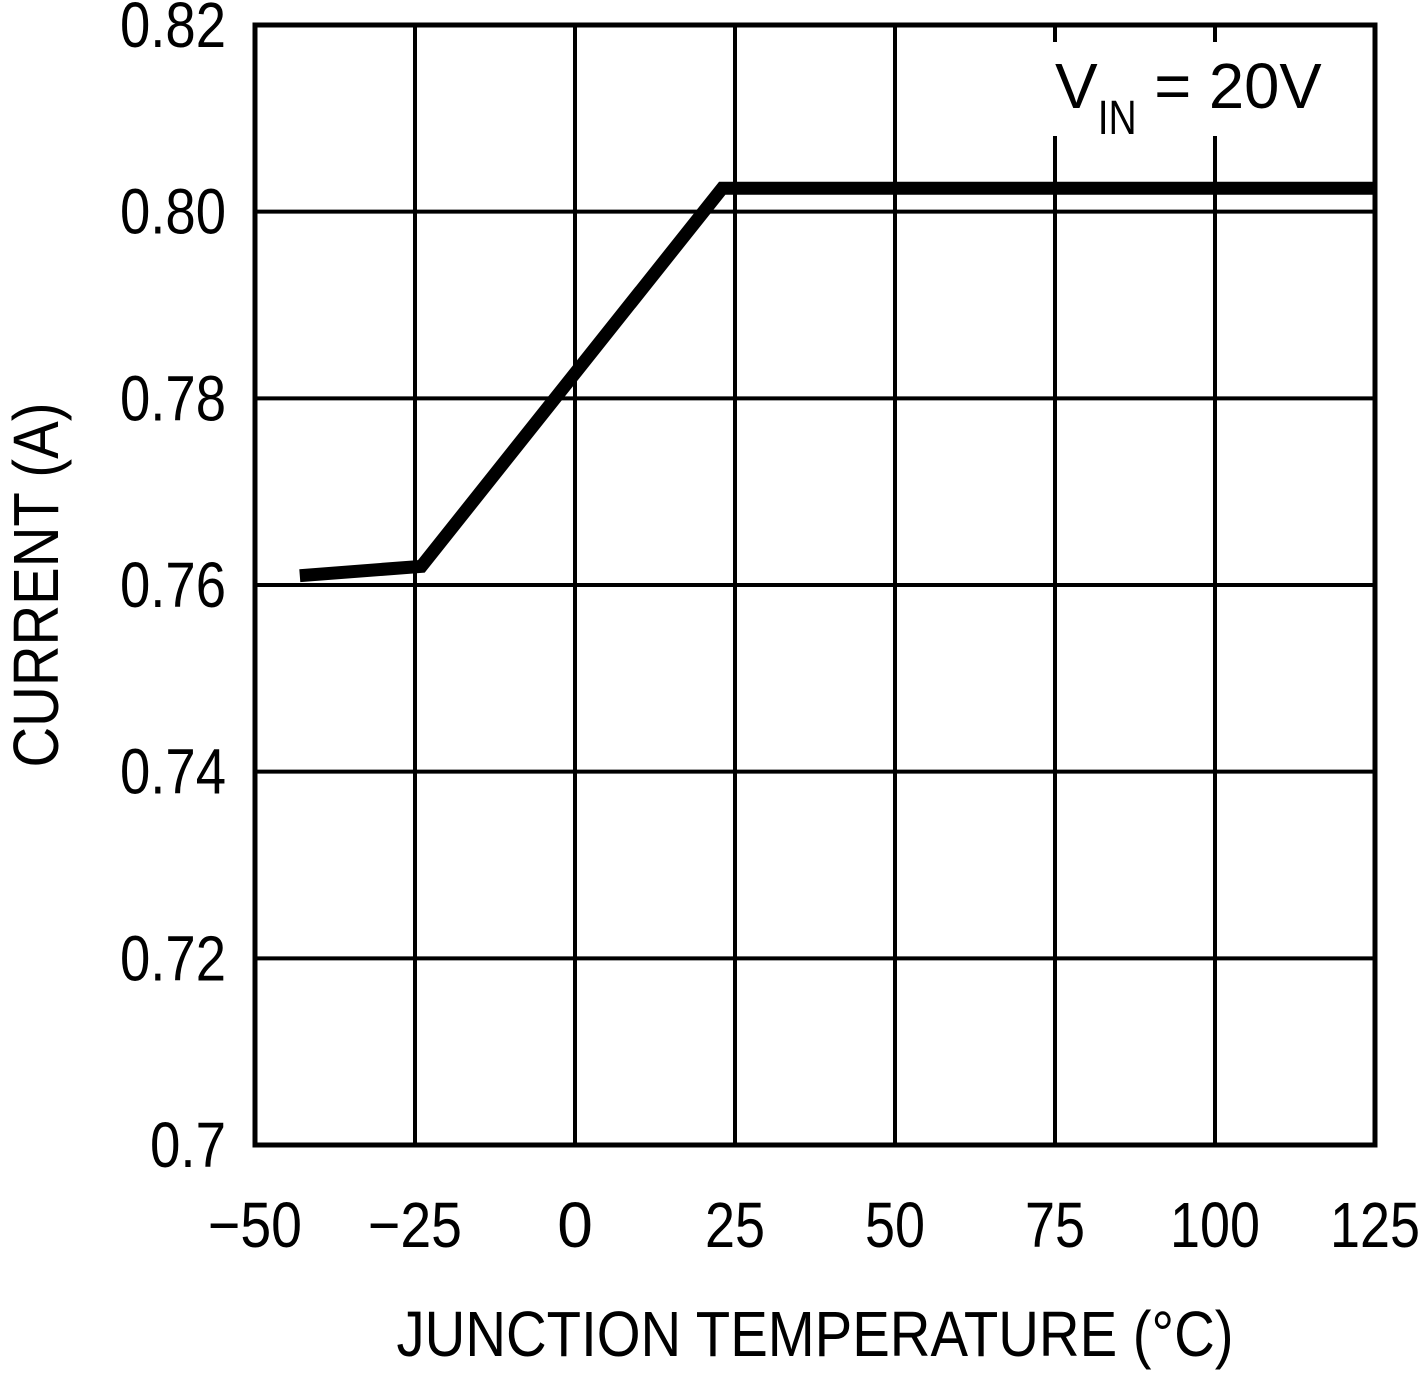 This screenshot has height=1380, width=1421. I want to click on y-tick-label: 0.72, so click(173, 958).